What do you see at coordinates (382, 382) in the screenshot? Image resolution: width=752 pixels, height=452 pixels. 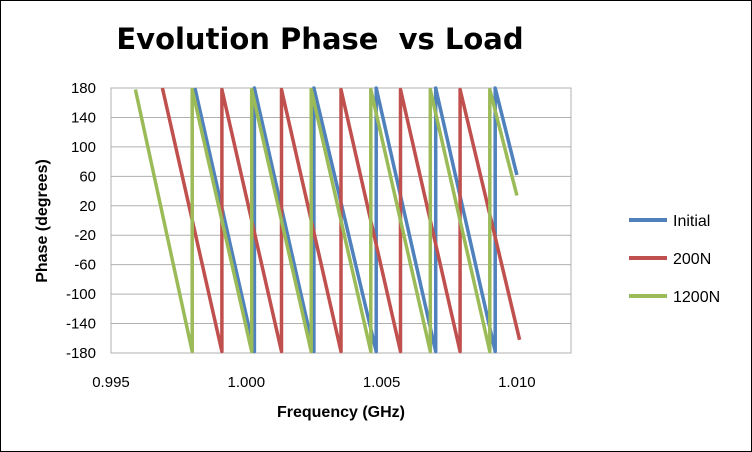 I see `x-tick-label: 1.005` at bounding box center [382, 382].